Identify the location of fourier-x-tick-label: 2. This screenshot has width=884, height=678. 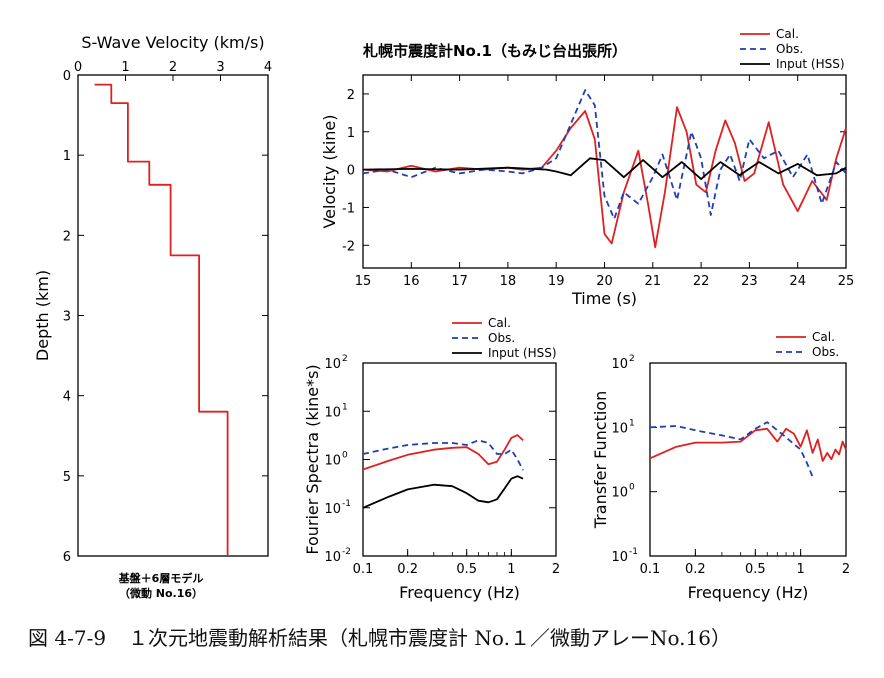
(556, 569).